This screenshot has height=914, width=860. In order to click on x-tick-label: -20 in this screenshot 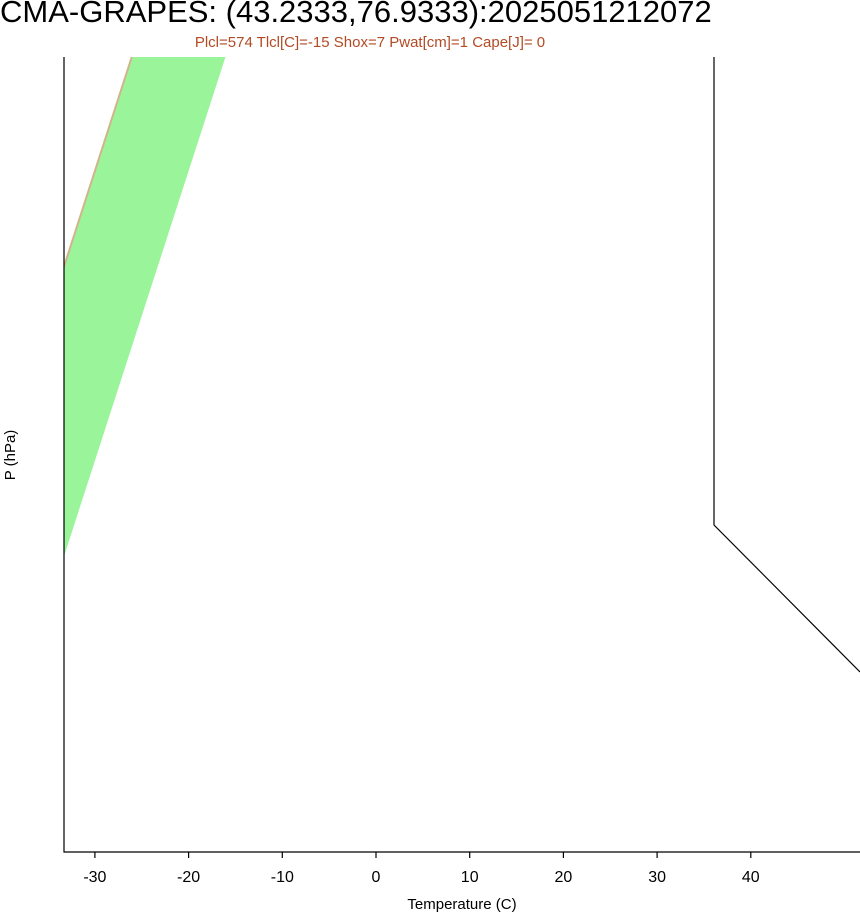, I will do `click(188, 877)`.